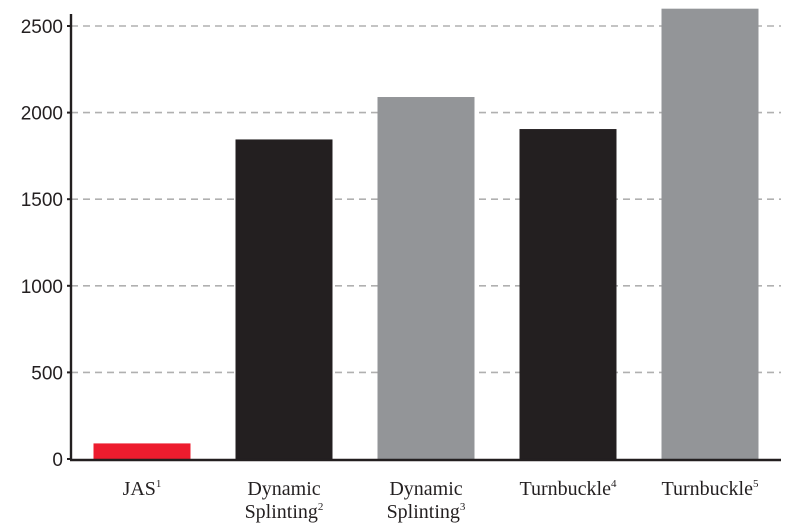  I want to click on x-category-label-superscript: 2, so click(321, 507).